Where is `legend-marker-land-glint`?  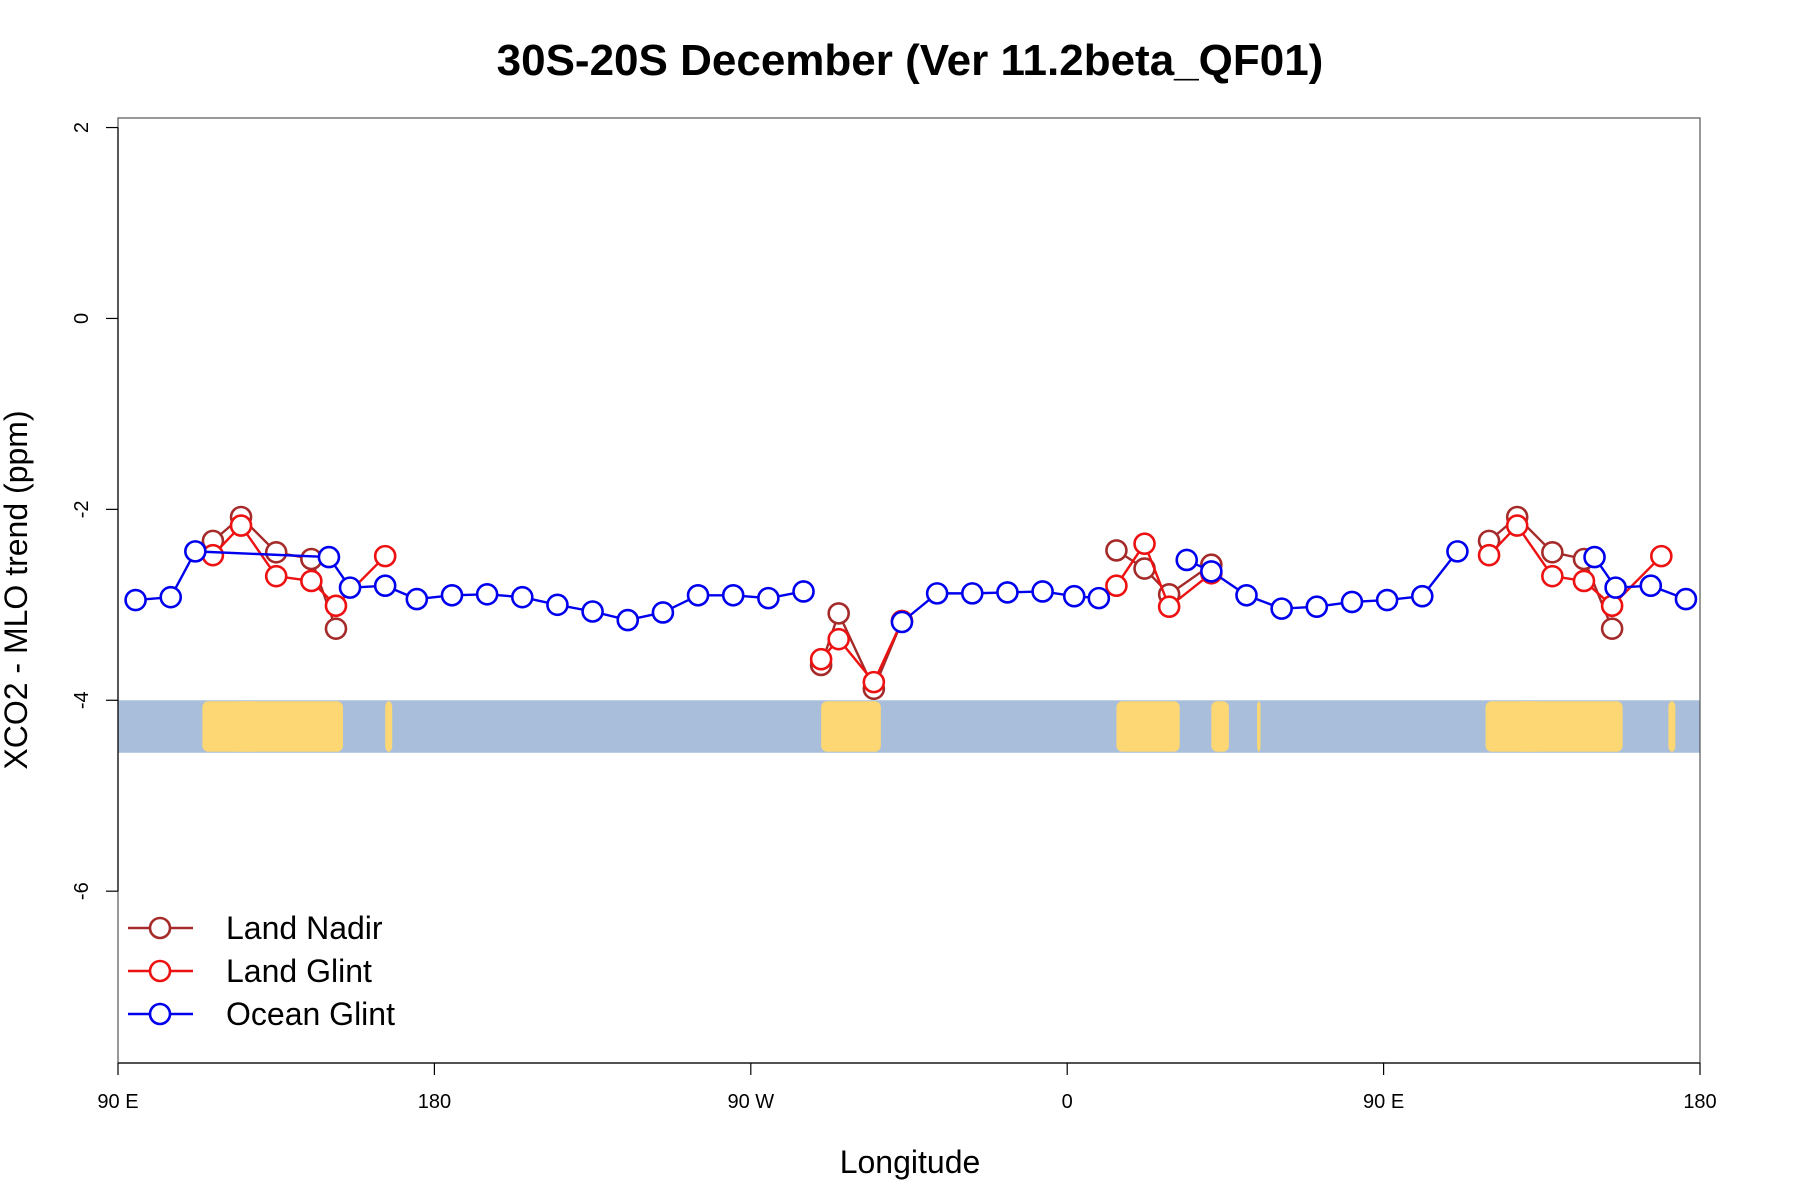 legend-marker-land-glint is located at coordinates (160, 971).